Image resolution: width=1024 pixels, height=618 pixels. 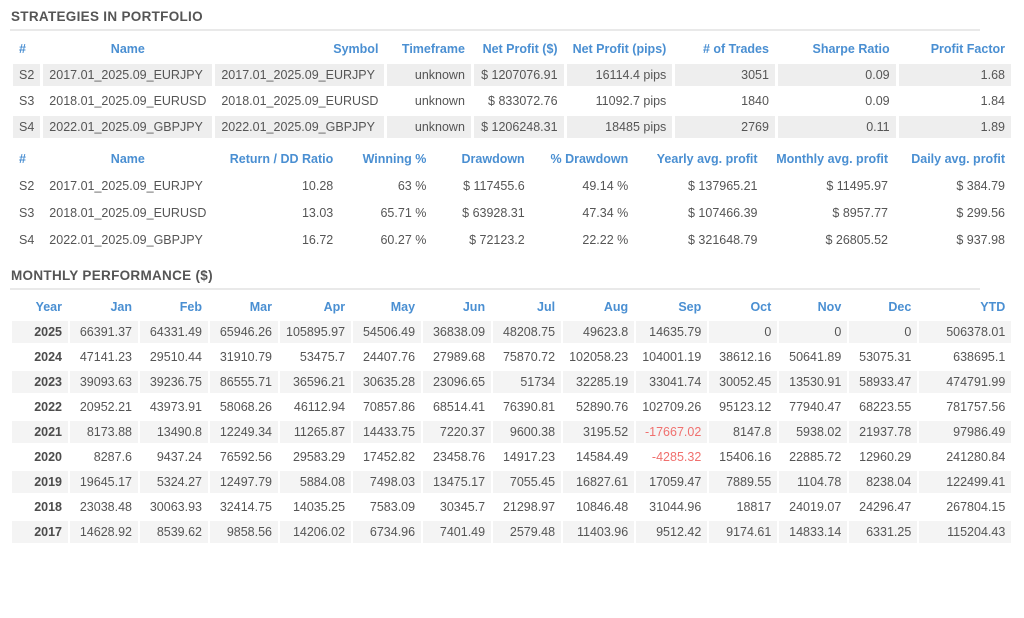 I want to click on table-cell: 7498.03, so click(x=387, y=482).